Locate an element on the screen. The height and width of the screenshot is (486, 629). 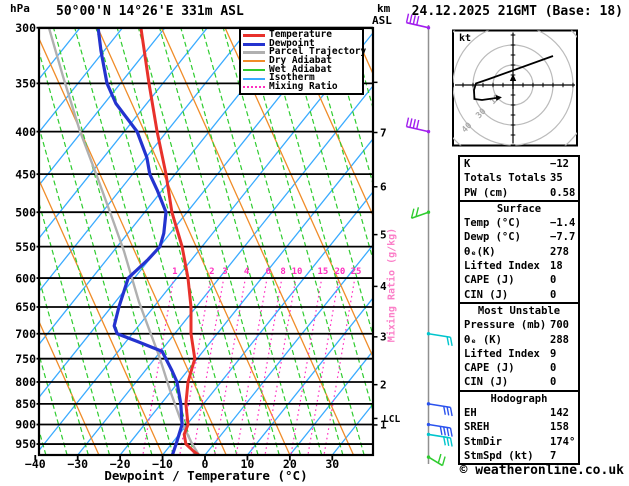
credit-text: © weatheronline.co.uk is located at coordinates (541, 470).